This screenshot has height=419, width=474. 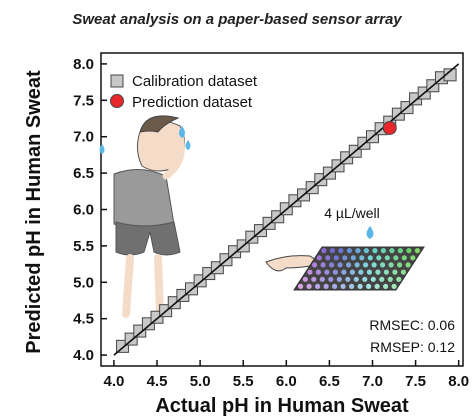 What do you see at coordinates (117, 81) in the screenshot?
I see `legend-calibration-marker` at bounding box center [117, 81].